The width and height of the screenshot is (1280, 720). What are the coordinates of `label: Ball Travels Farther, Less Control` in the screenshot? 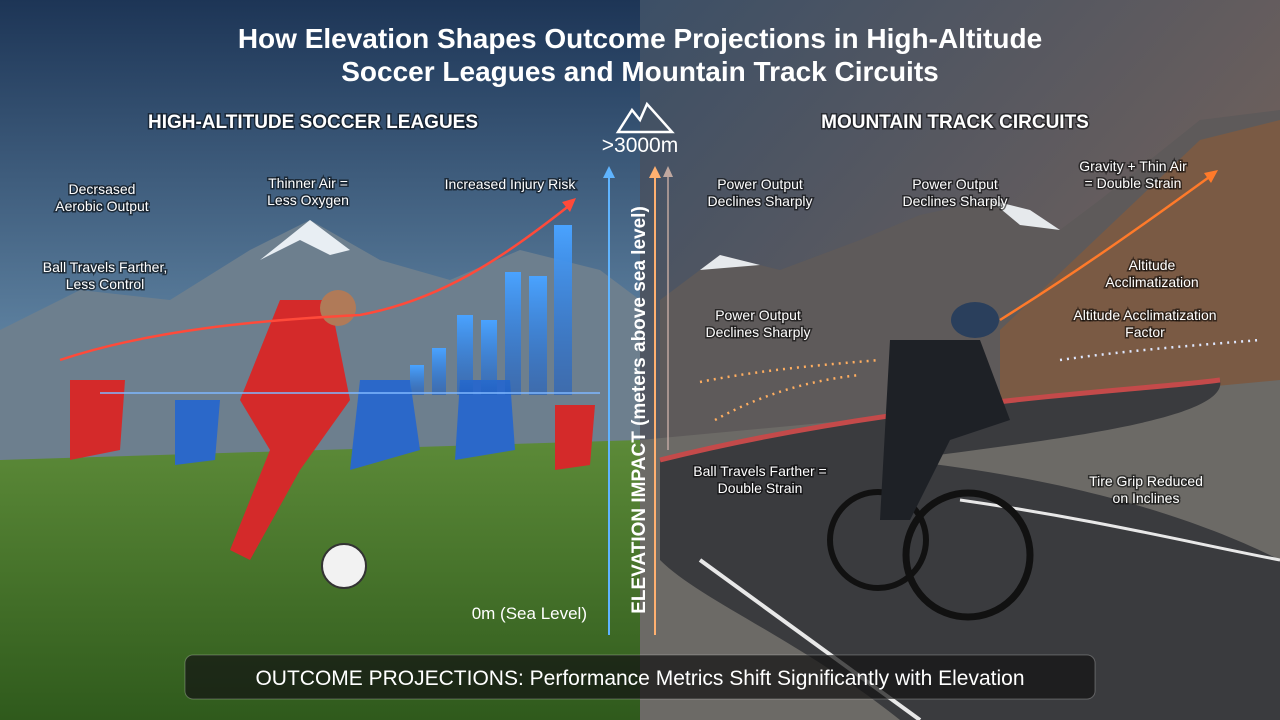 It's located at (105, 275).